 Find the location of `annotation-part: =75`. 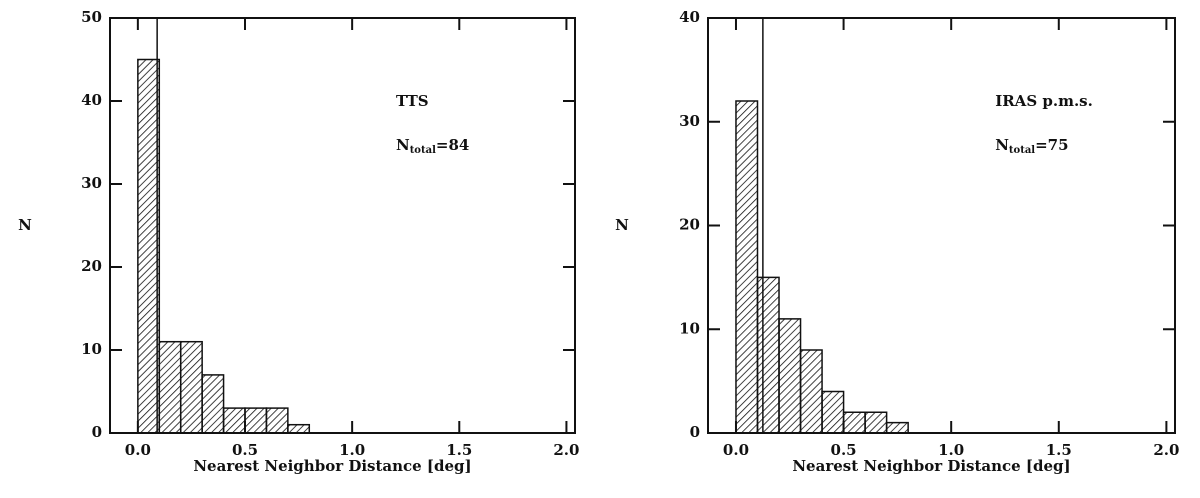

annotation-part: =75 is located at coordinates (1051, 145).